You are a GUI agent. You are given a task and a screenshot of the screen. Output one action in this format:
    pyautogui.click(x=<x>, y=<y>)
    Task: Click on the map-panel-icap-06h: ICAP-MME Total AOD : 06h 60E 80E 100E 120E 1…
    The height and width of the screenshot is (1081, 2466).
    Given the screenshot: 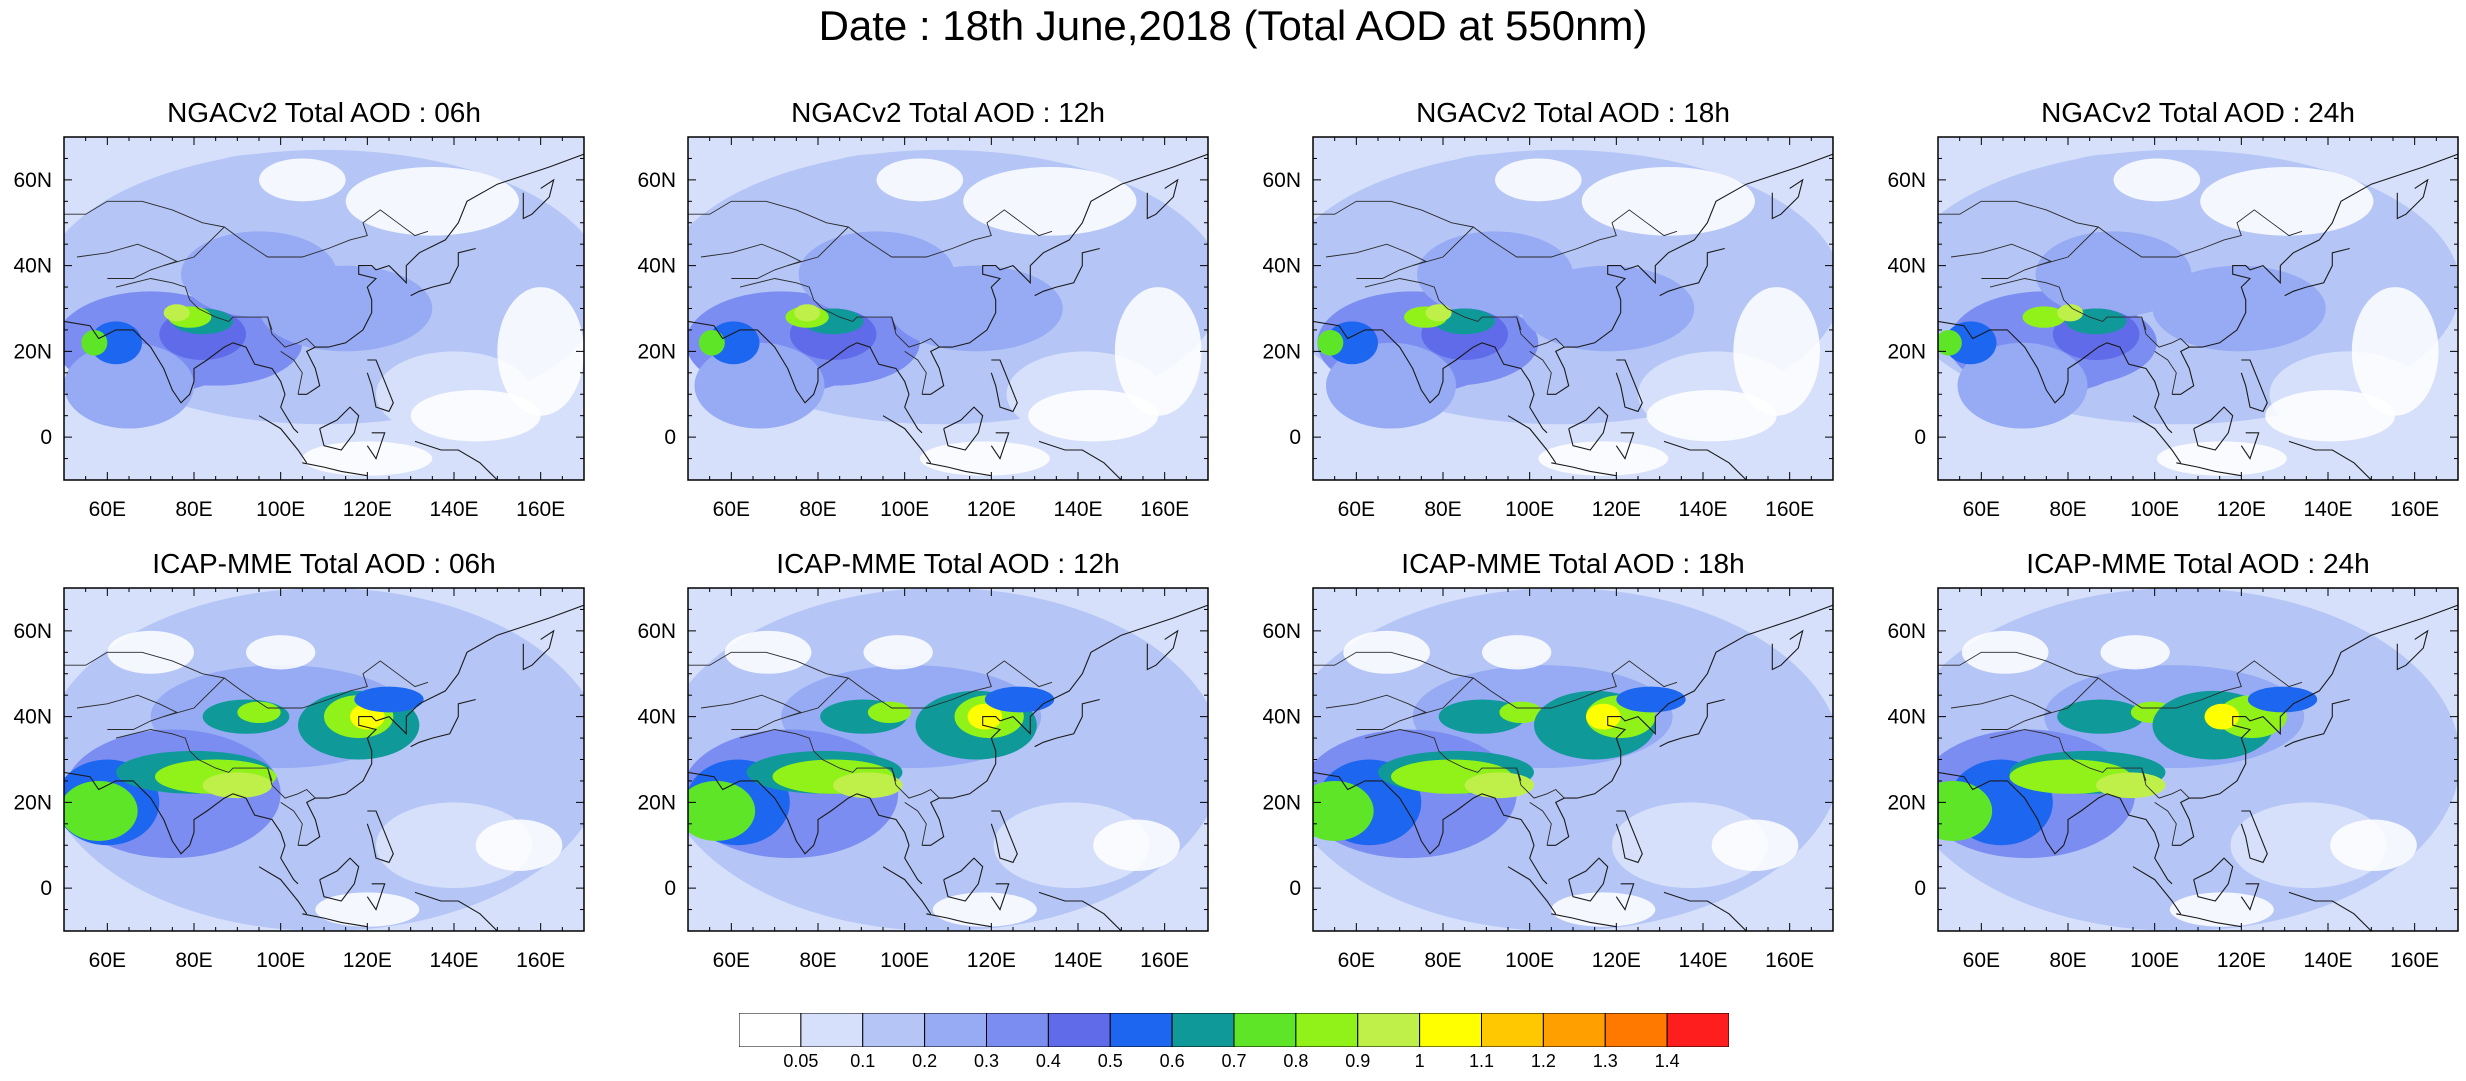 What is the action you would take?
    pyautogui.click(x=299, y=760)
    